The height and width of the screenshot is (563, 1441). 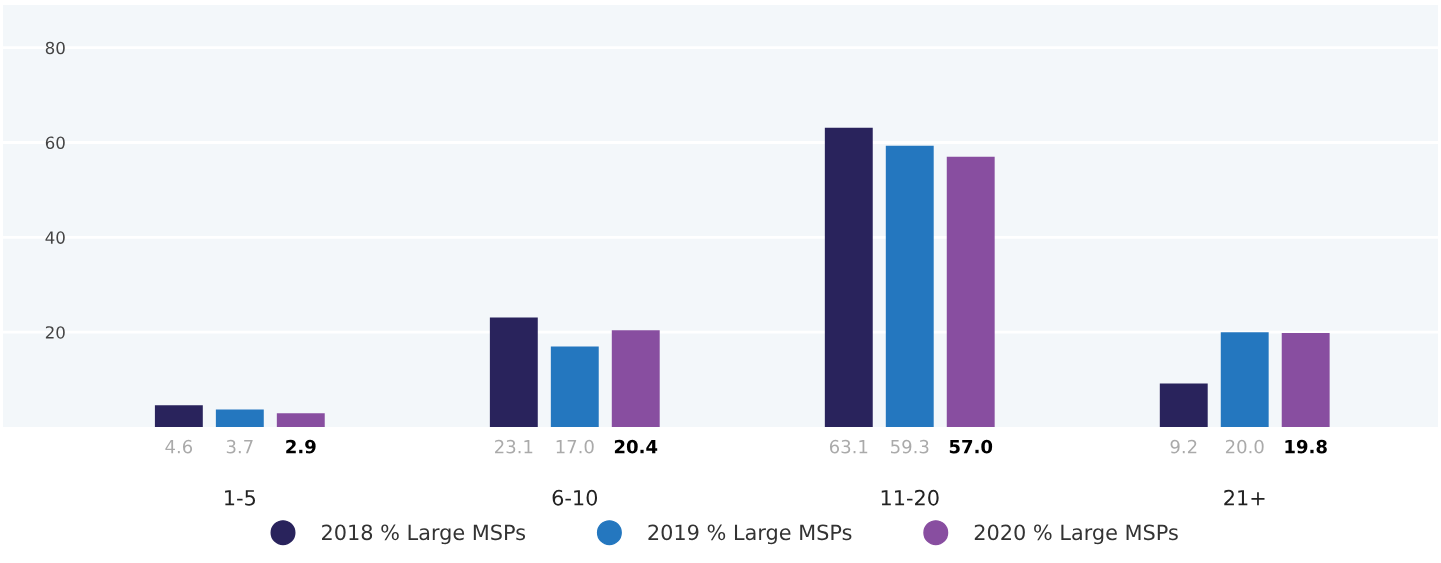 I want to click on text: 2.9, so click(x=301, y=446).